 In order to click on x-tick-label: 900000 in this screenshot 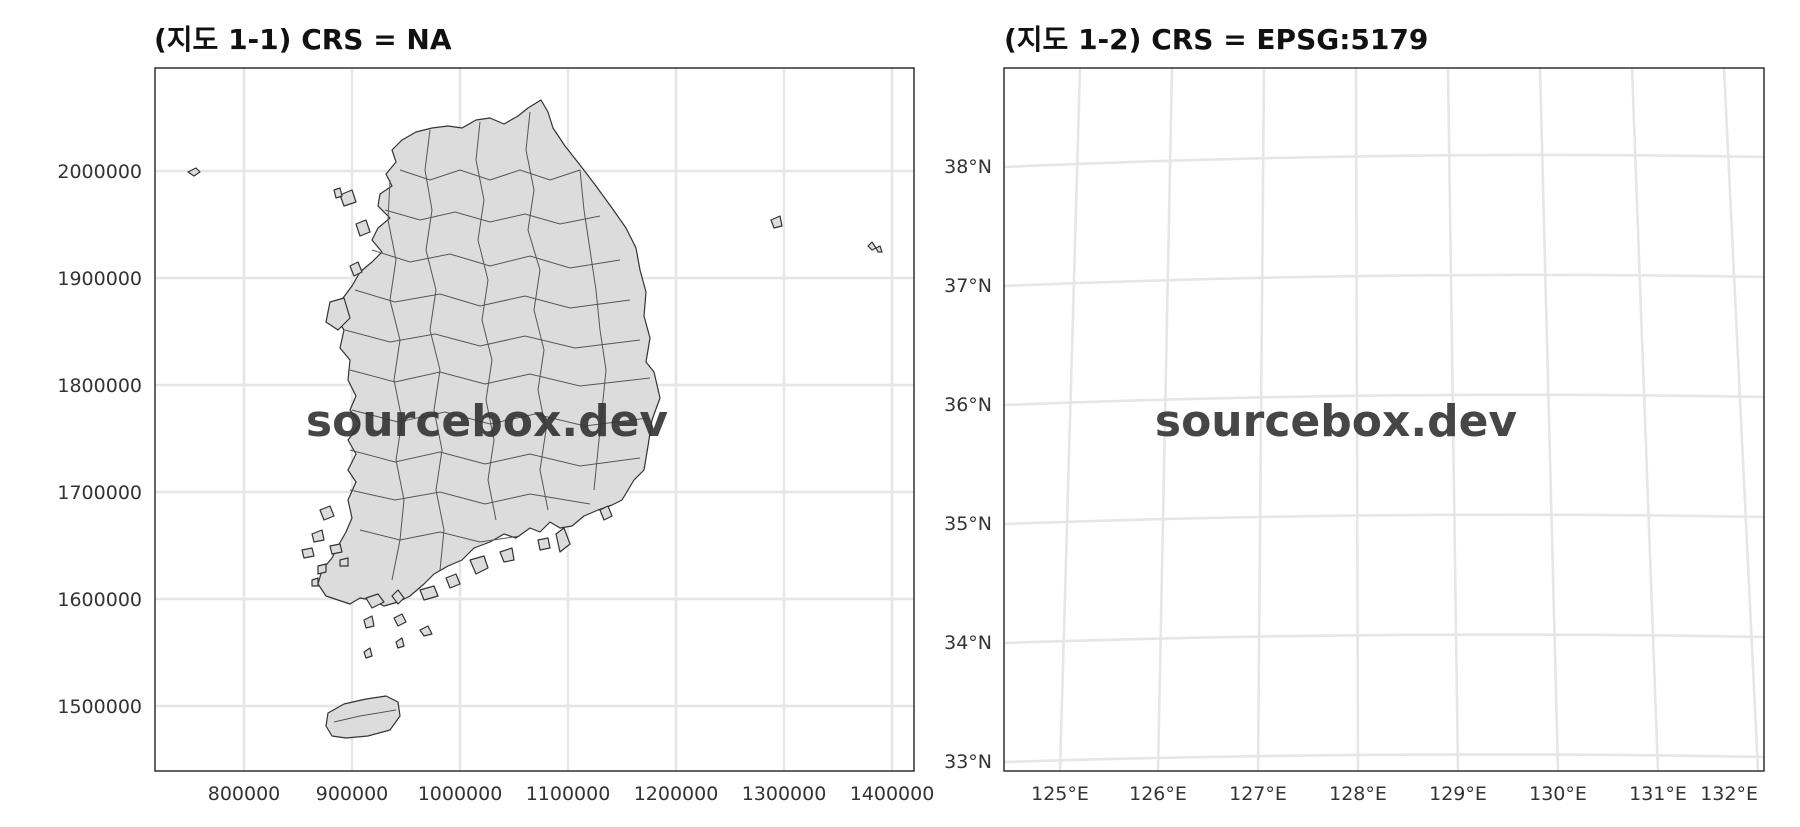, I will do `click(352, 794)`.